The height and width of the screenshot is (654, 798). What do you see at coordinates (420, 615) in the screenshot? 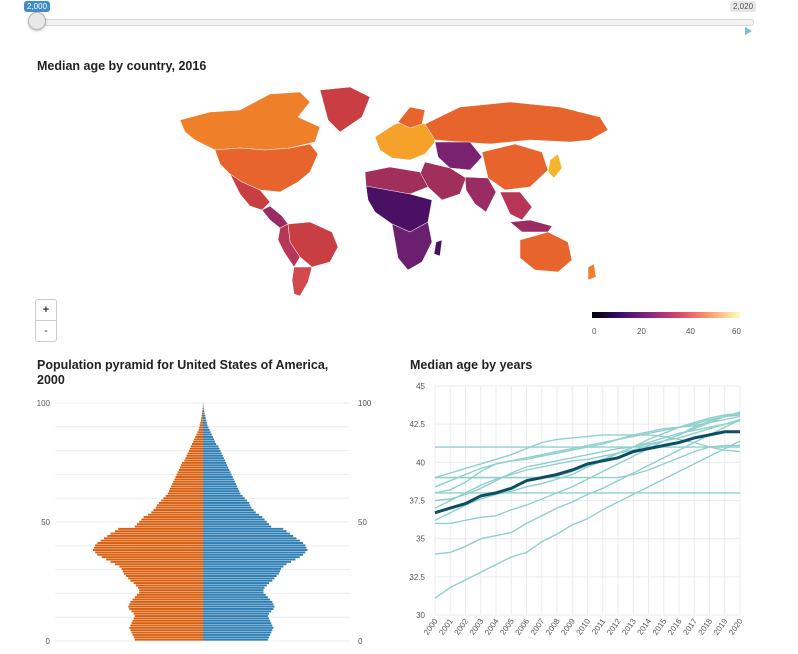
I see `line-chart-y-tick: 30` at bounding box center [420, 615].